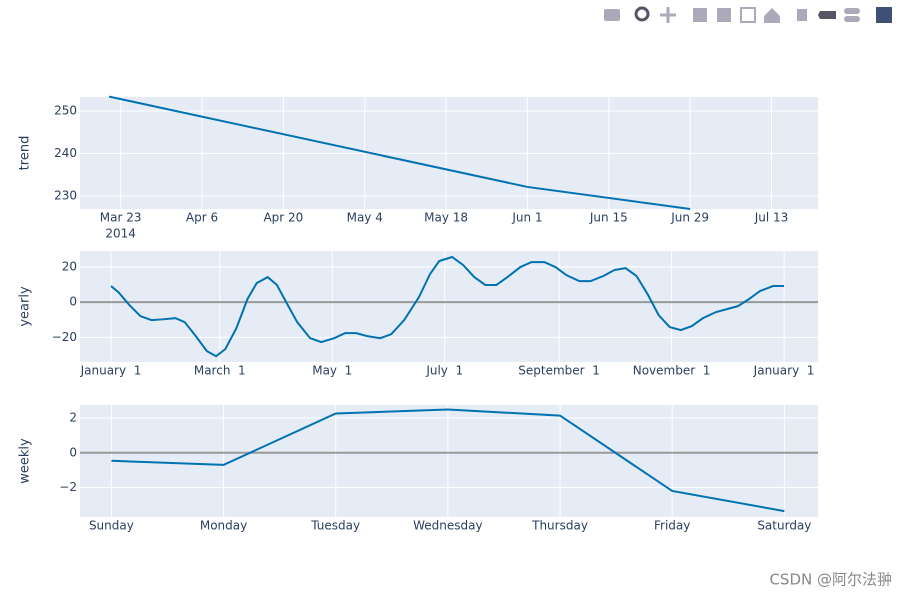 Image resolution: width=899 pixels, height=598 pixels. What do you see at coordinates (220, 371) in the screenshot?
I see `x-tick-label: March 1` at bounding box center [220, 371].